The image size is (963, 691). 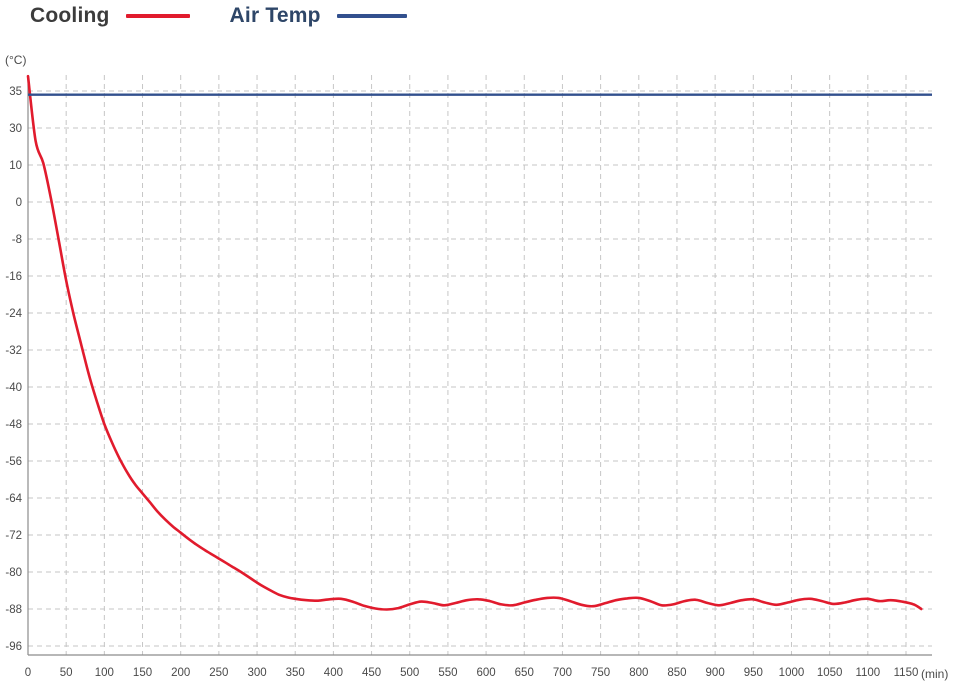 I want to click on y-tick-label: -96, so click(x=13, y=647).